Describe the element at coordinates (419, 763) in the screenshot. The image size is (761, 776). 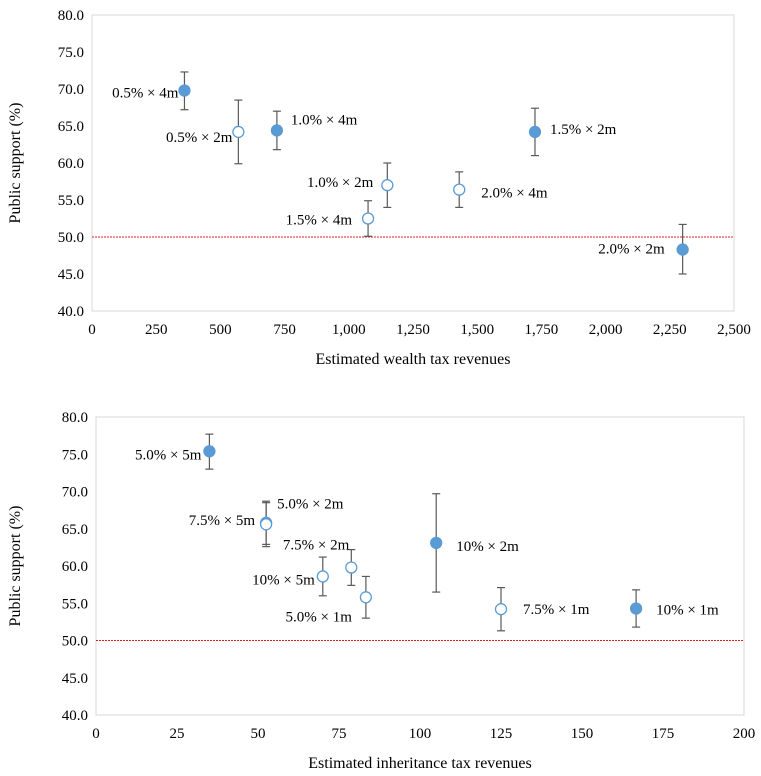
I see `x-axis-title: Estimated inheritance tax revenues` at that location.